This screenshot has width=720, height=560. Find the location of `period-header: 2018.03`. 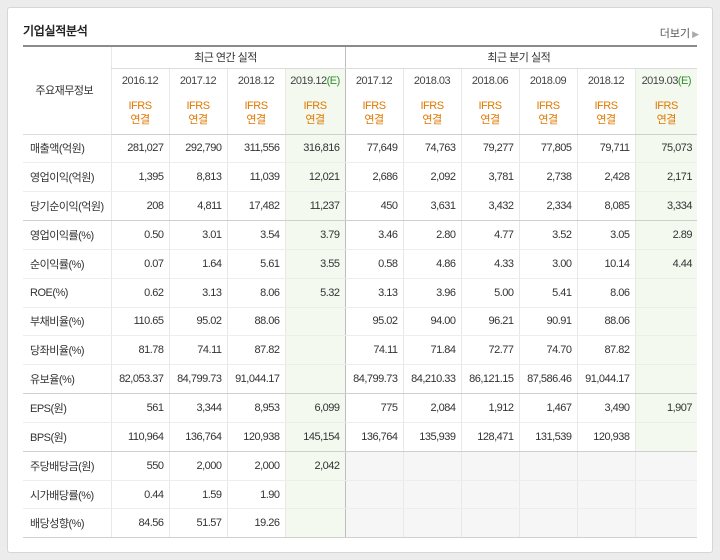

period-header: 2018.03 is located at coordinates (432, 80).